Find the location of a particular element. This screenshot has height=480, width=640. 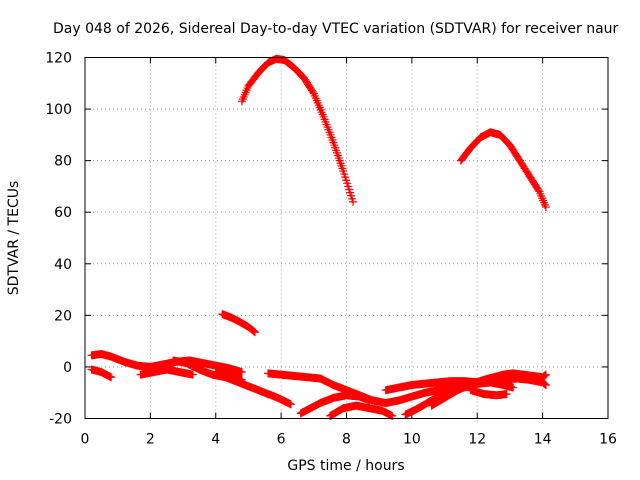

y-axis-label: SDTVAR / TECUs is located at coordinates (14, 238).